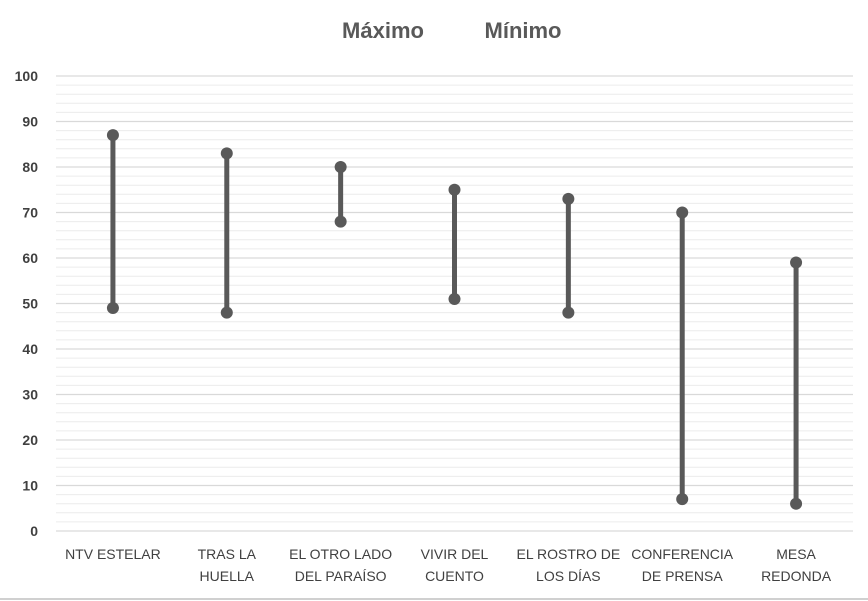 This screenshot has width=868, height=601. Describe the element at coordinates (227, 576) in the screenshot. I see `x-category-label-line: HUELLA` at that location.